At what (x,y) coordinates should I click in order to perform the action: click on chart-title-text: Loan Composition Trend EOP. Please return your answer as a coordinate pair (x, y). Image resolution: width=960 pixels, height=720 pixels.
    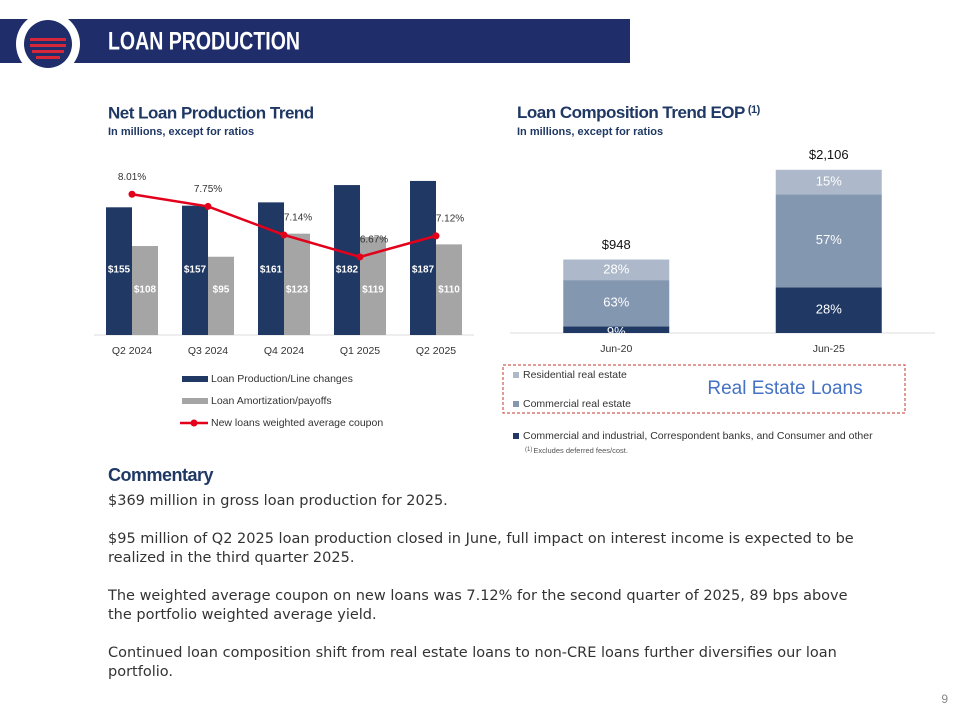
    Looking at the image, I should click on (631, 112).